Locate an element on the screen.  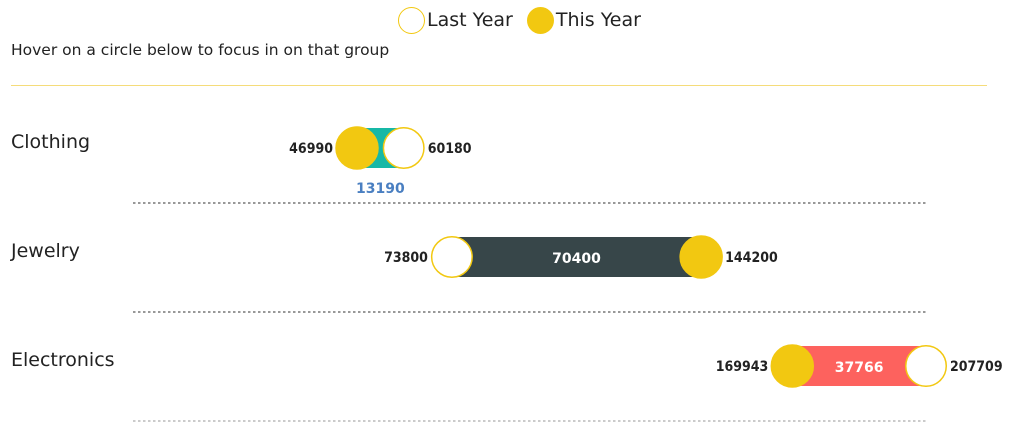
category-label-electronics: Electronics is located at coordinates (63, 360).